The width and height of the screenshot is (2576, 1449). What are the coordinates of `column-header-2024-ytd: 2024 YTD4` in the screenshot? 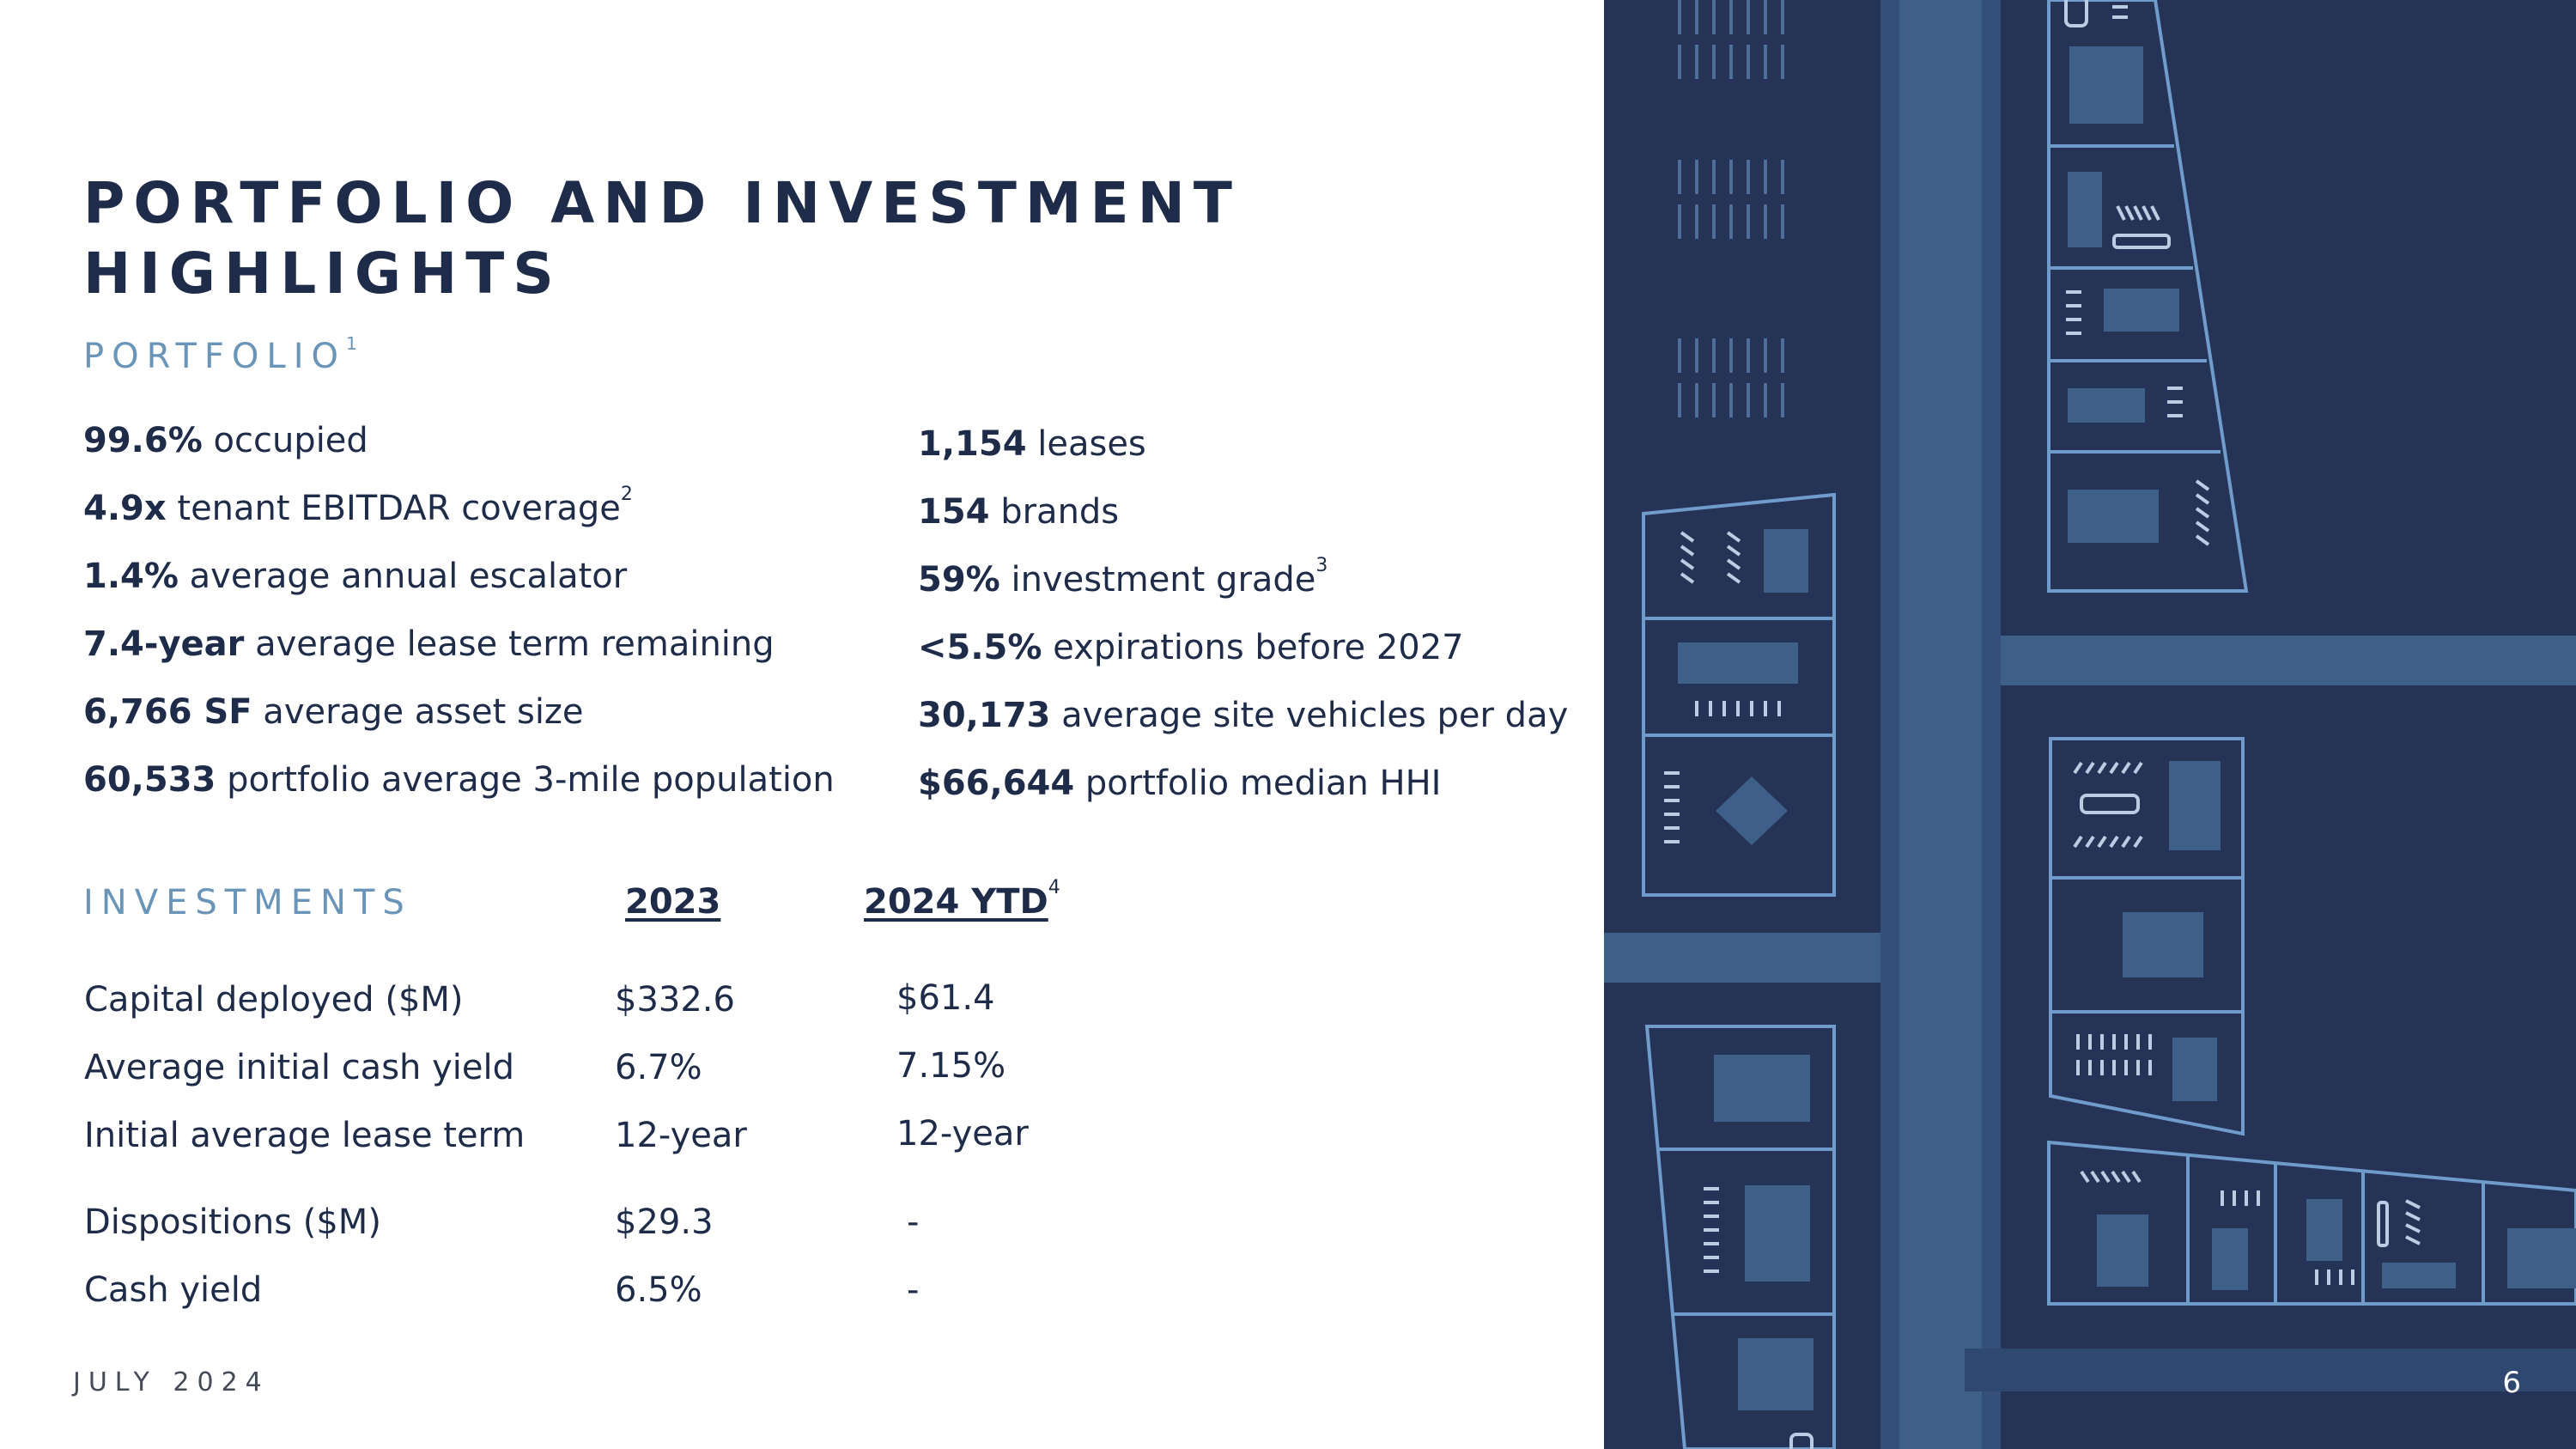 It's located at (962, 900).